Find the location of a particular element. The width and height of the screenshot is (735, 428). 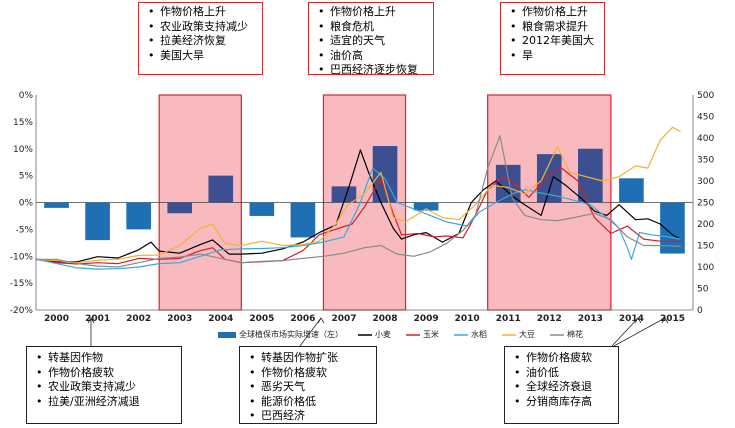

callout-item: 恶劣天气 is located at coordinates (311, 387).